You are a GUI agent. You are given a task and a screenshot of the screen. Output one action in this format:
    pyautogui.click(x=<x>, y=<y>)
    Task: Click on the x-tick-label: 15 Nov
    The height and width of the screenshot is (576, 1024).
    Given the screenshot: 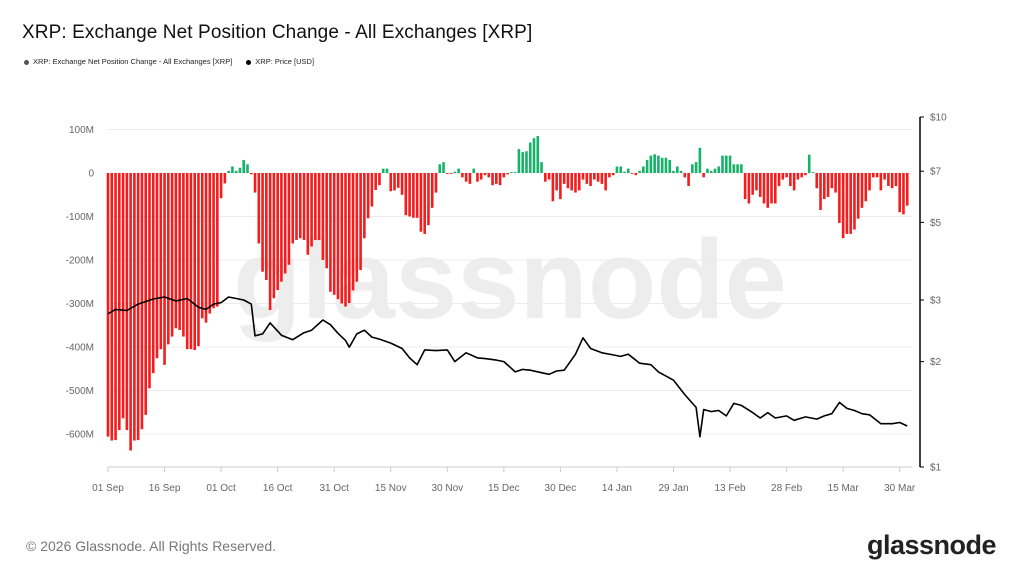 What is the action you would take?
    pyautogui.click(x=391, y=488)
    